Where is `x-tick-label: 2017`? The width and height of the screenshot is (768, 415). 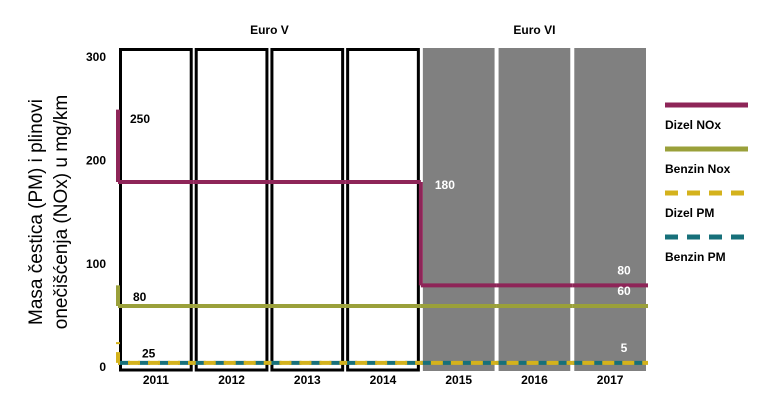
x-tick-label: 2017 is located at coordinates (610, 380).